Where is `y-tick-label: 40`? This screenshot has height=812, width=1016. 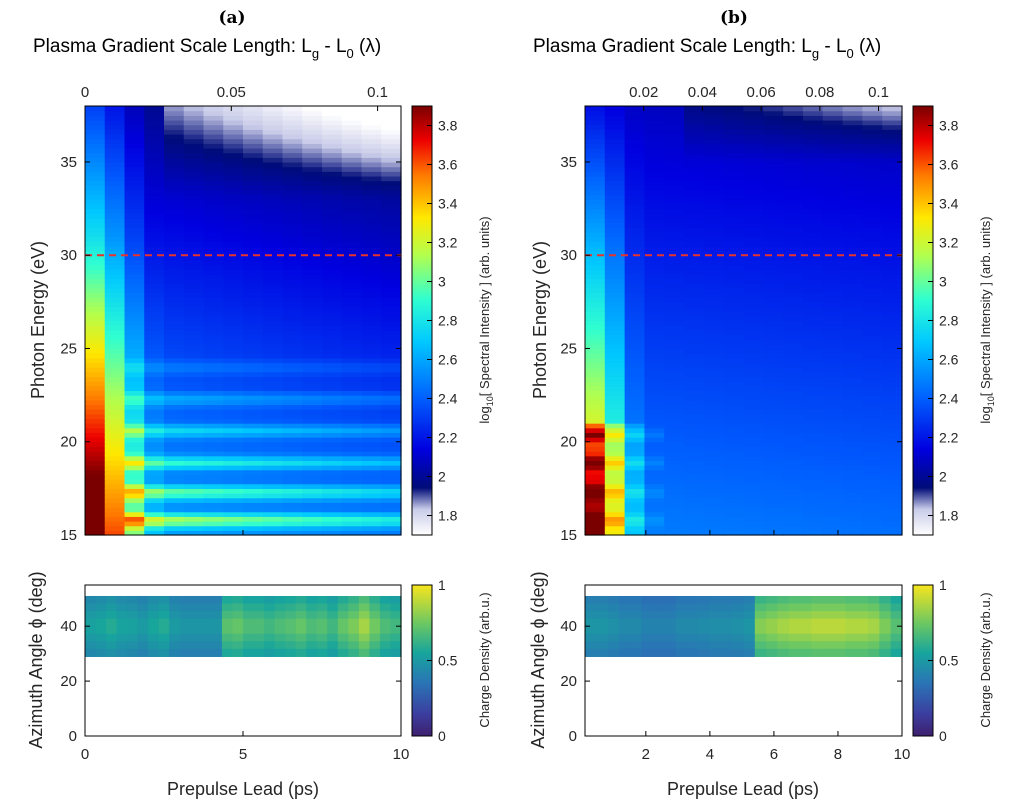
y-tick-label: 40 is located at coordinates (68, 626).